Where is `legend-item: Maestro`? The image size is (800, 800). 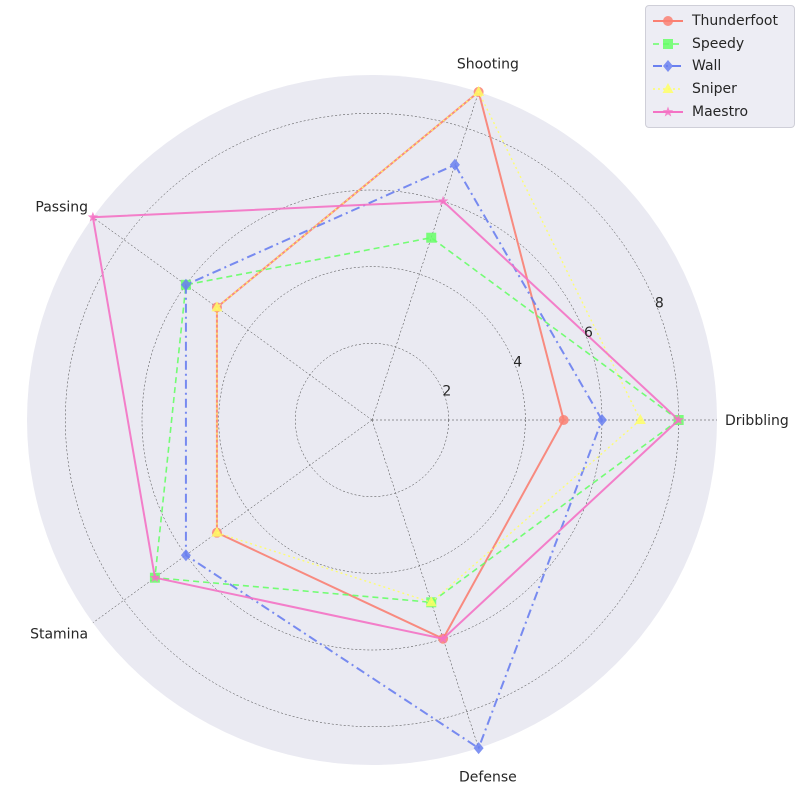 legend-item: Maestro is located at coordinates (720, 111).